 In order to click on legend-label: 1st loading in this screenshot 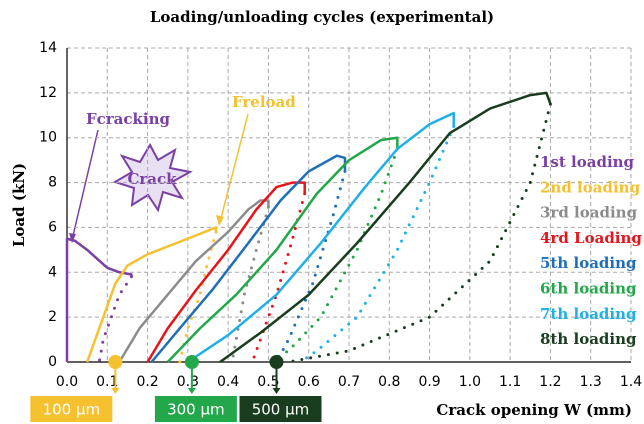, I will do `click(587, 162)`.